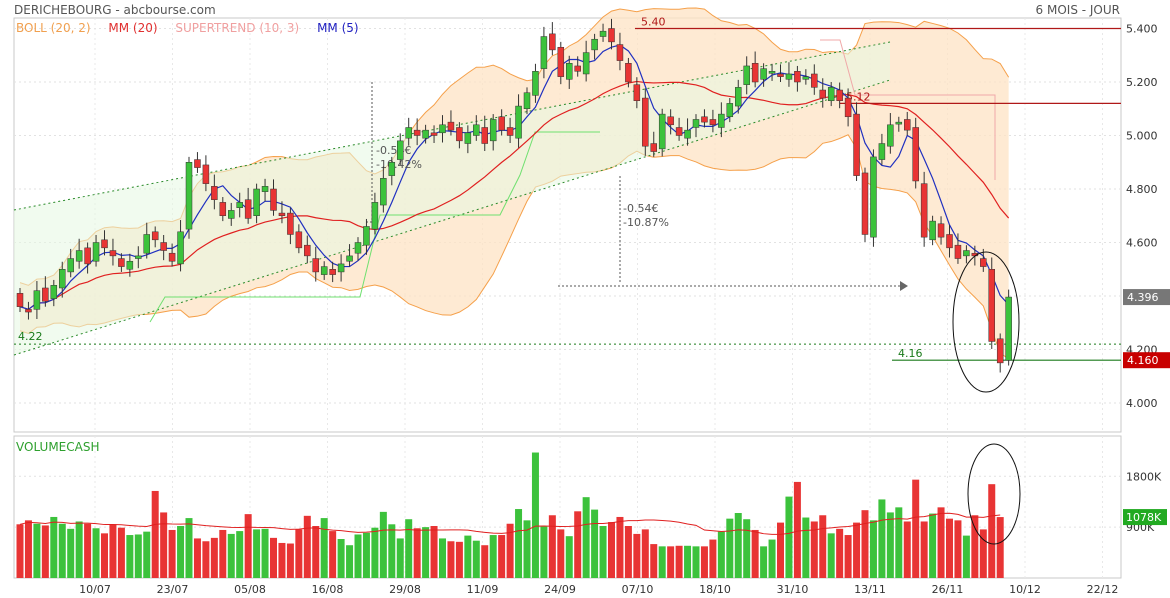 This screenshot has width=1170, height=598. What do you see at coordinates (1144, 476) in the screenshot?
I see `volume-tick-label: 1800K` at bounding box center [1144, 476].